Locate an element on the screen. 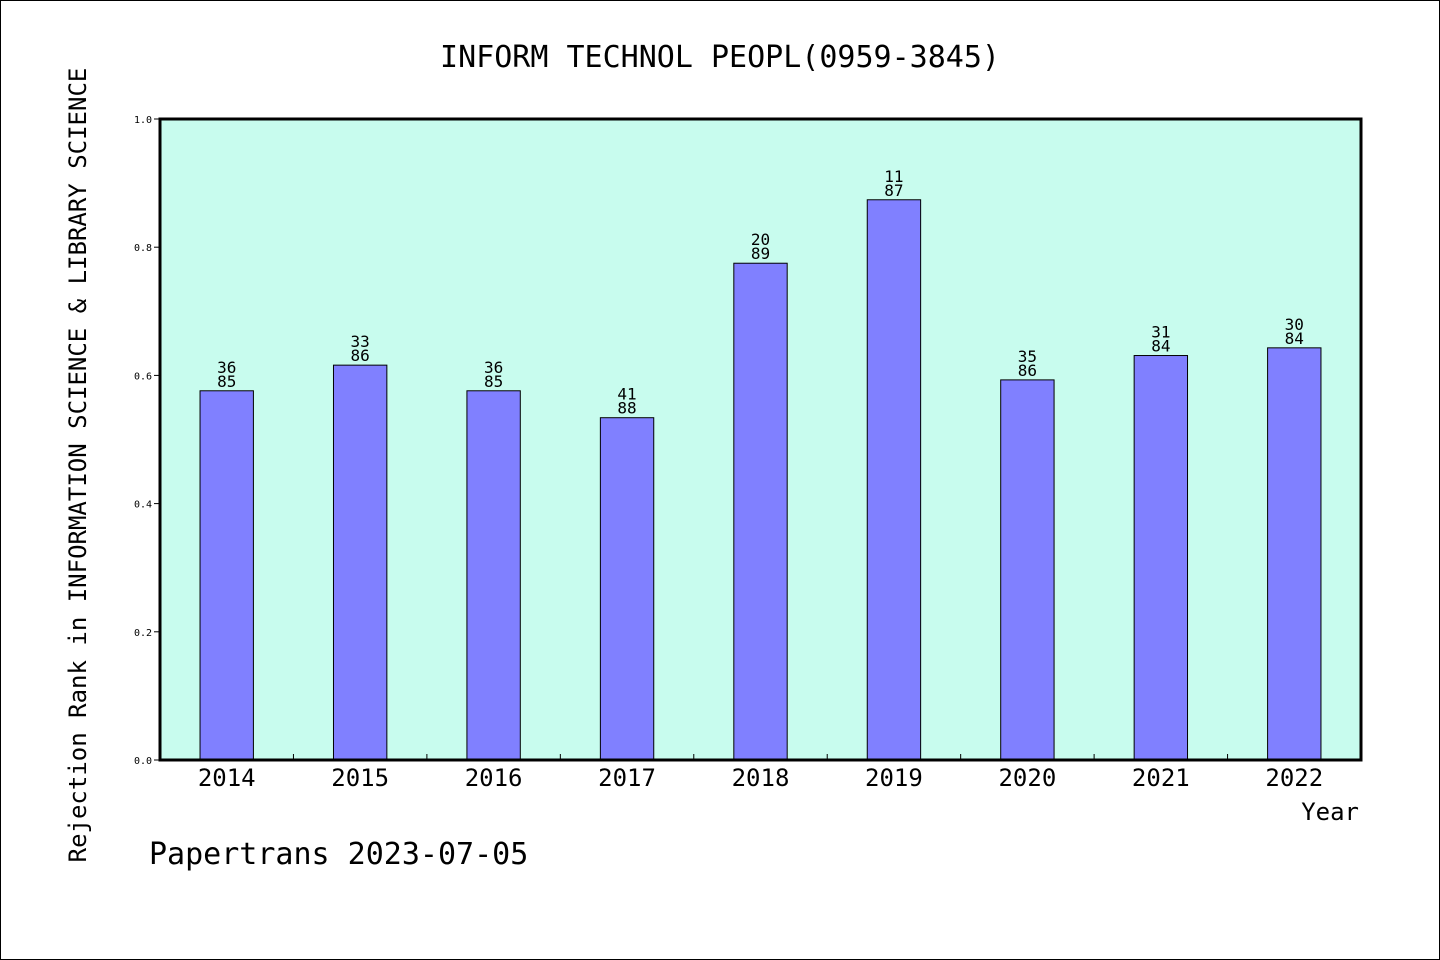  bar-label-rank: 41 is located at coordinates (626, 394).